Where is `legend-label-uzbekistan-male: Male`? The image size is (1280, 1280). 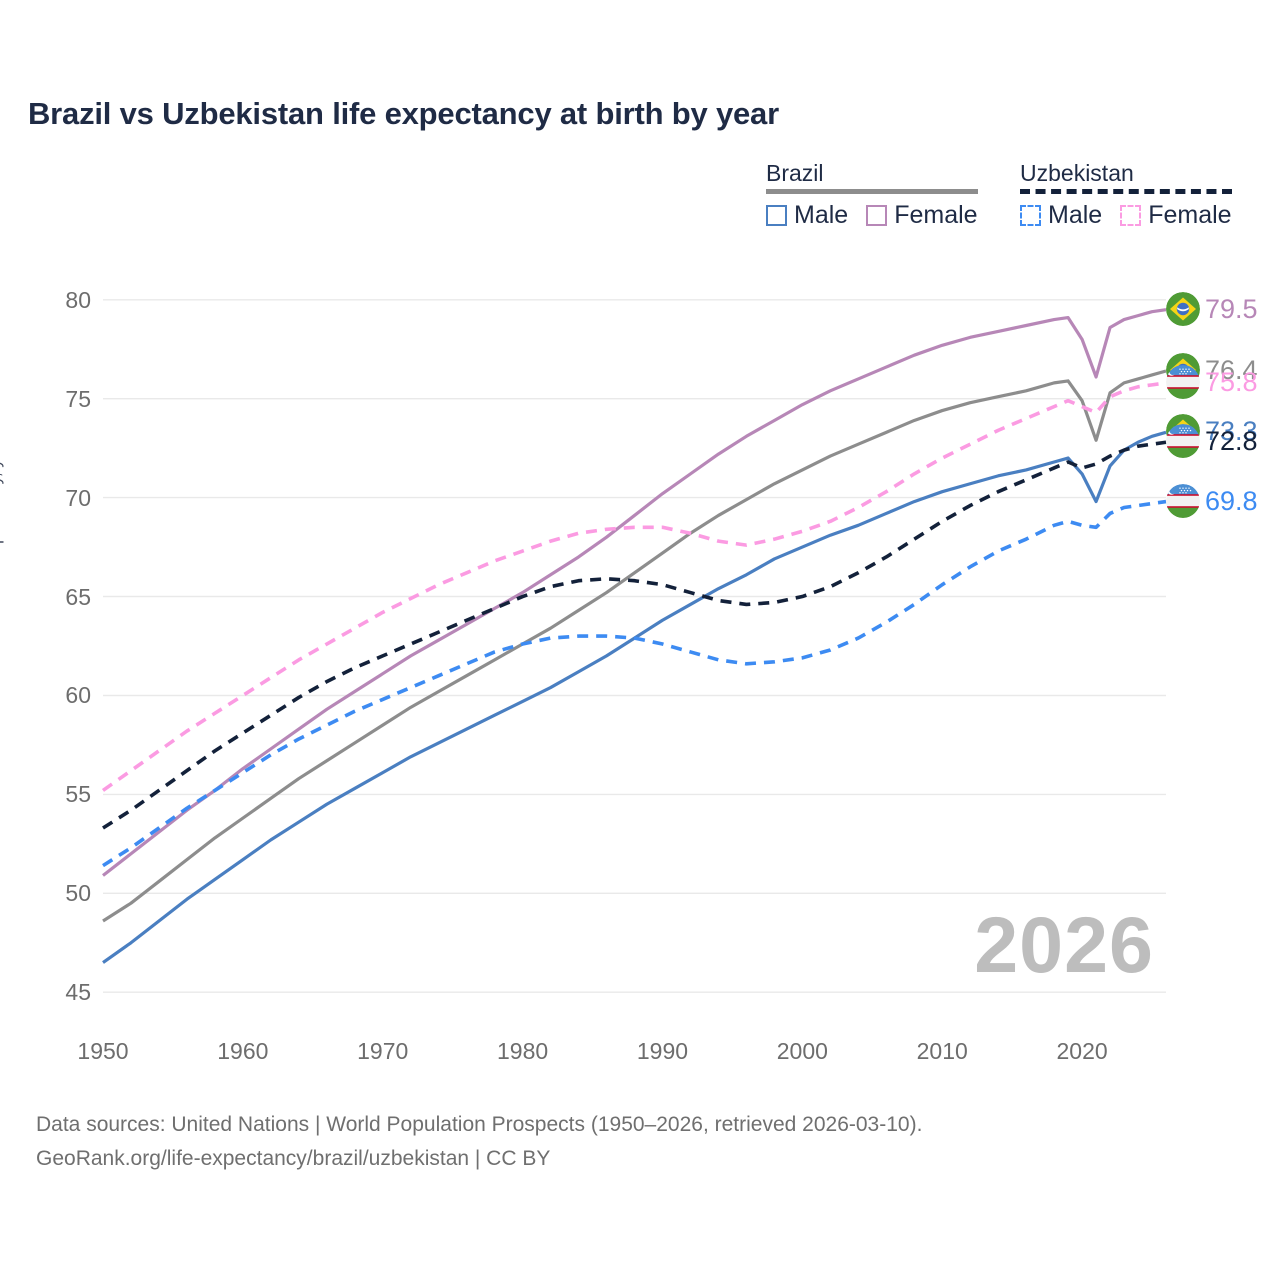 legend-label-uzbekistan-male: Male is located at coordinates (1075, 215).